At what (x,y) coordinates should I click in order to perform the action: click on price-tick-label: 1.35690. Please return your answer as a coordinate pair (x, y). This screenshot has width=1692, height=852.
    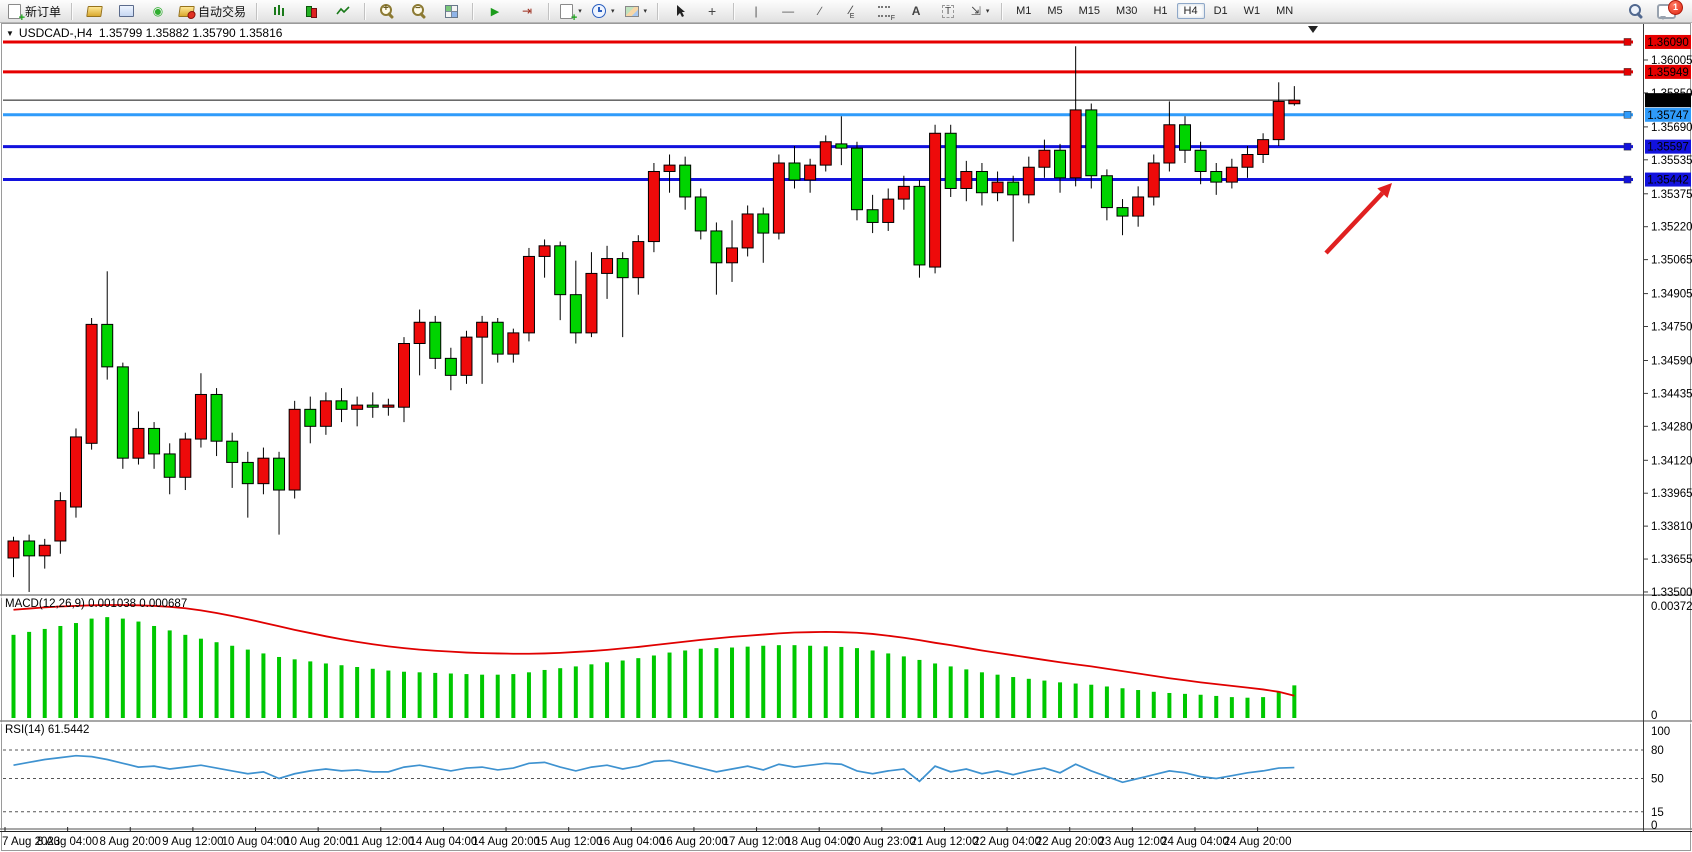
    Looking at the image, I should click on (1671, 128).